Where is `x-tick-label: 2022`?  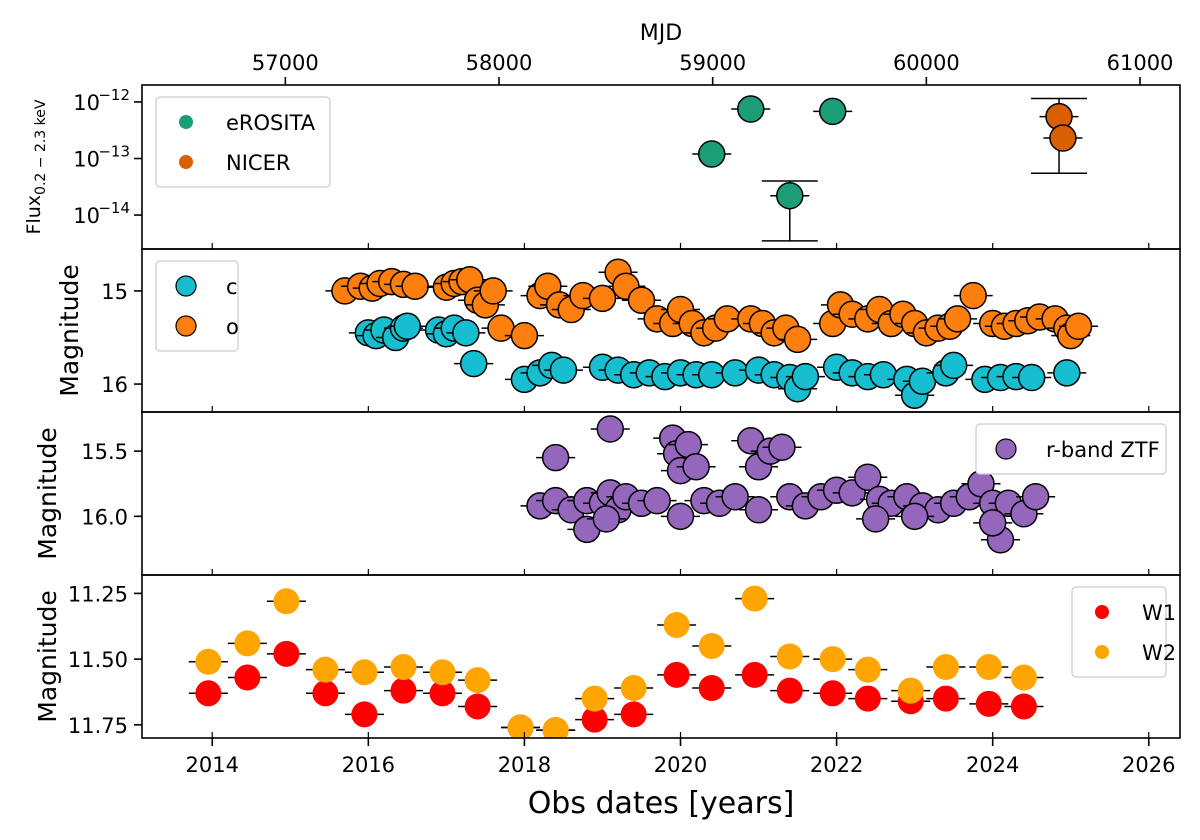
x-tick-label: 2022 is located at coordinates (836, 765).